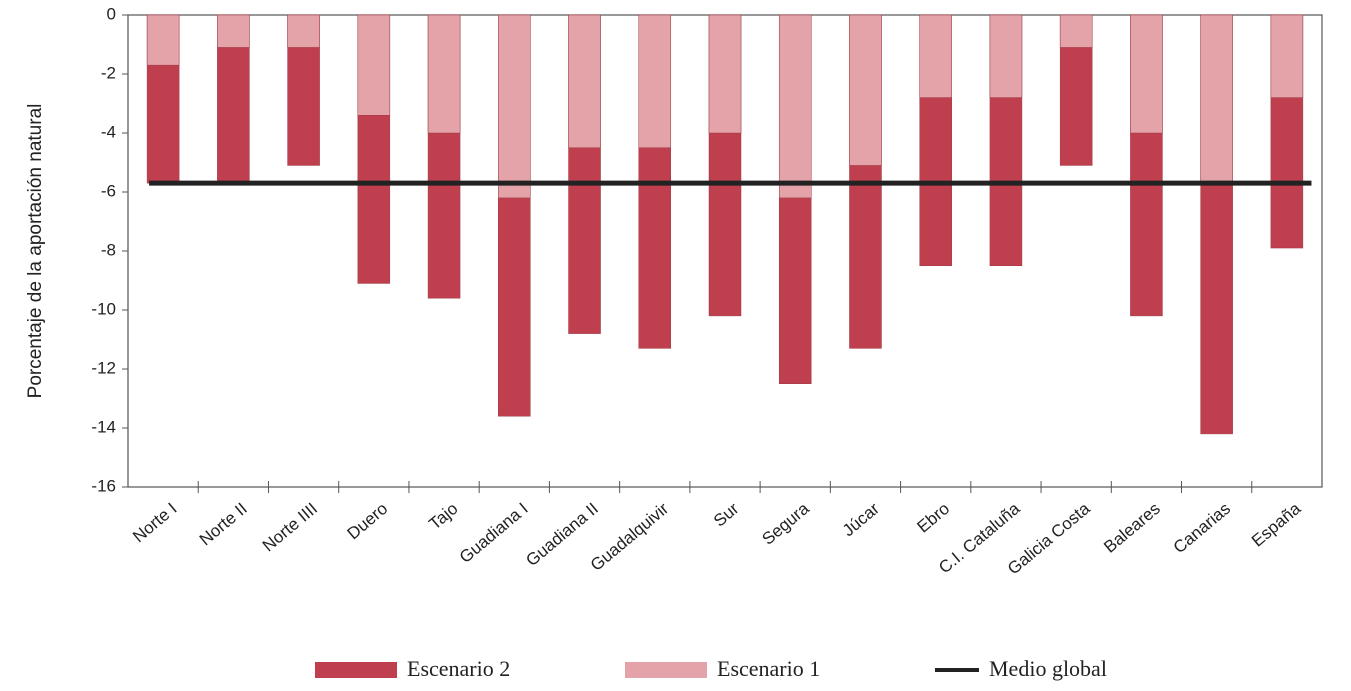  What do you see at coordinates (103, 485) in the screenshot?
I see `y-tick-label: -16` at bounding box center [103, 485].